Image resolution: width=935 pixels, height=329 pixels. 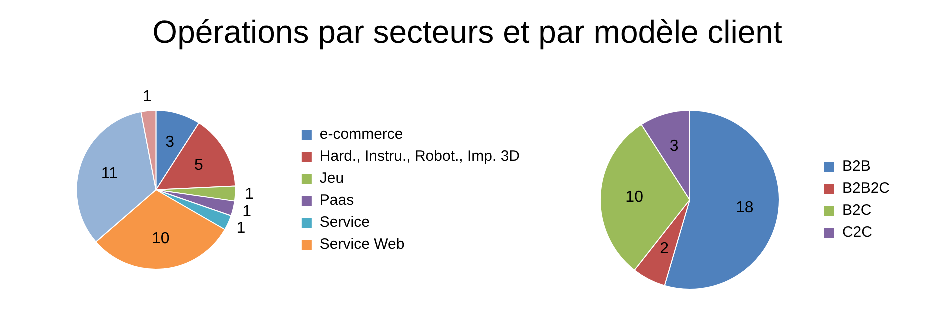 What do you see at coordinates (199, 165) in the screenshot?
I see `data-label: 5` at bounding box center [199, 165].